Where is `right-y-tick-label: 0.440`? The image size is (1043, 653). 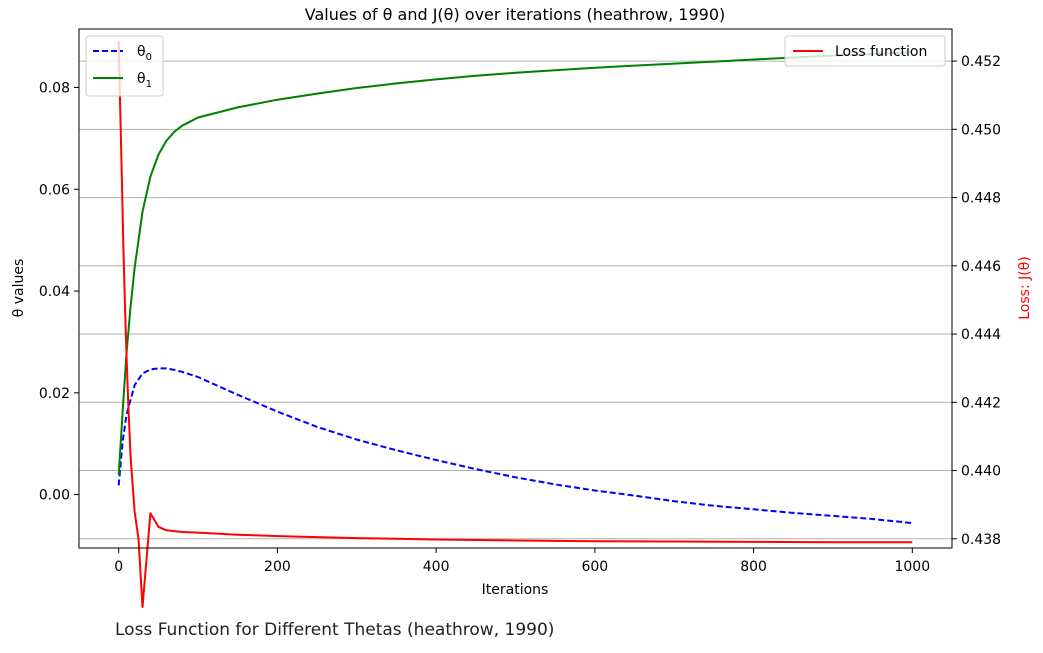
right-y-tick-label: 0.440 is located at coordinates (981, 472).